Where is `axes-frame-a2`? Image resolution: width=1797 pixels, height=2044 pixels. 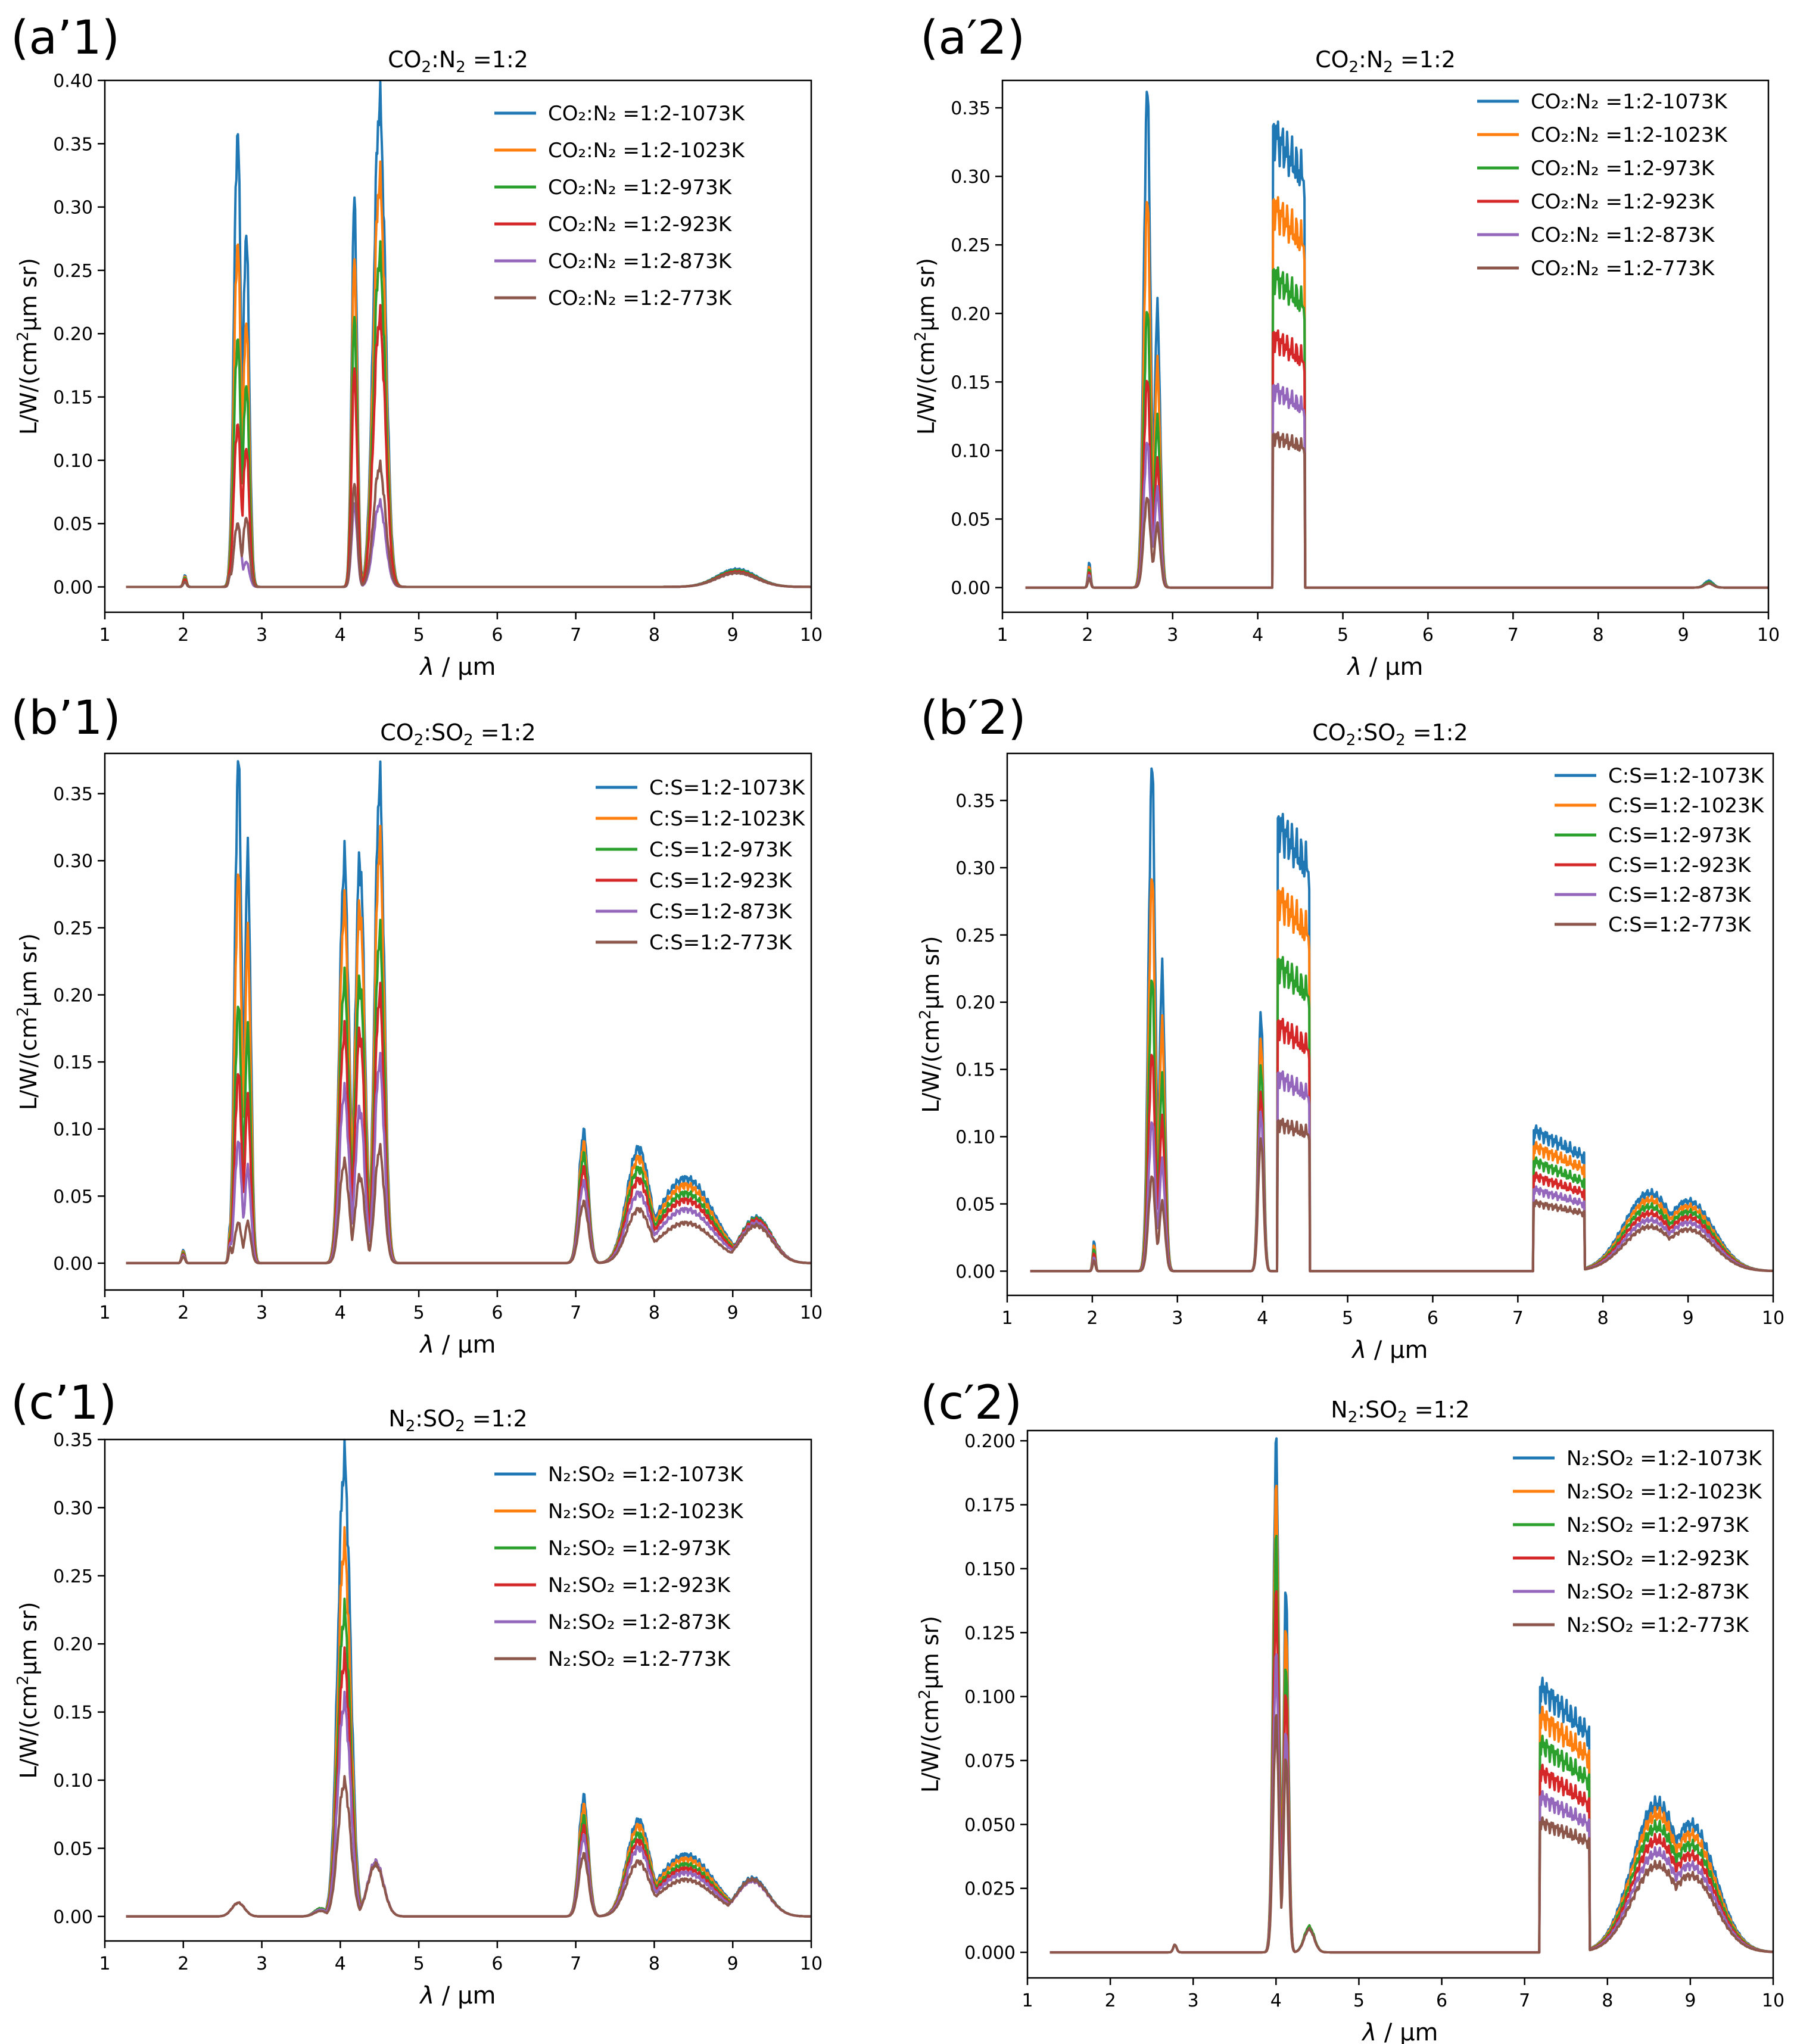 axes-frame-a2 is located at coordinates (1385, 346).